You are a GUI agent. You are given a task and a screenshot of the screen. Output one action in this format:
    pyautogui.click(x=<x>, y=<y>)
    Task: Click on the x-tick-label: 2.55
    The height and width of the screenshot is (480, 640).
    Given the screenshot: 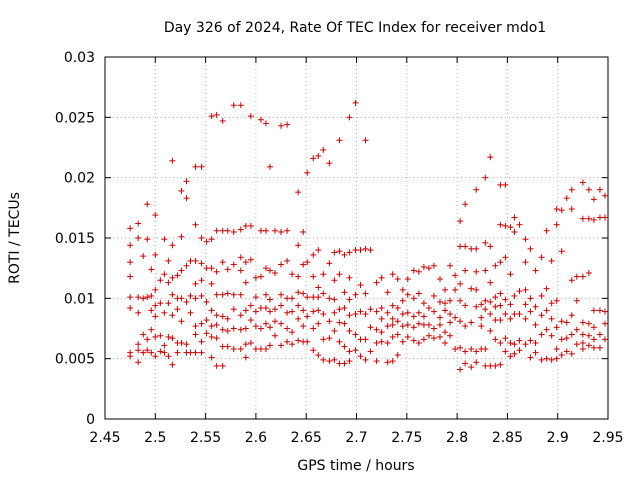 What is the action you would take?
    pyautogui.click(x=205, y=438)
    